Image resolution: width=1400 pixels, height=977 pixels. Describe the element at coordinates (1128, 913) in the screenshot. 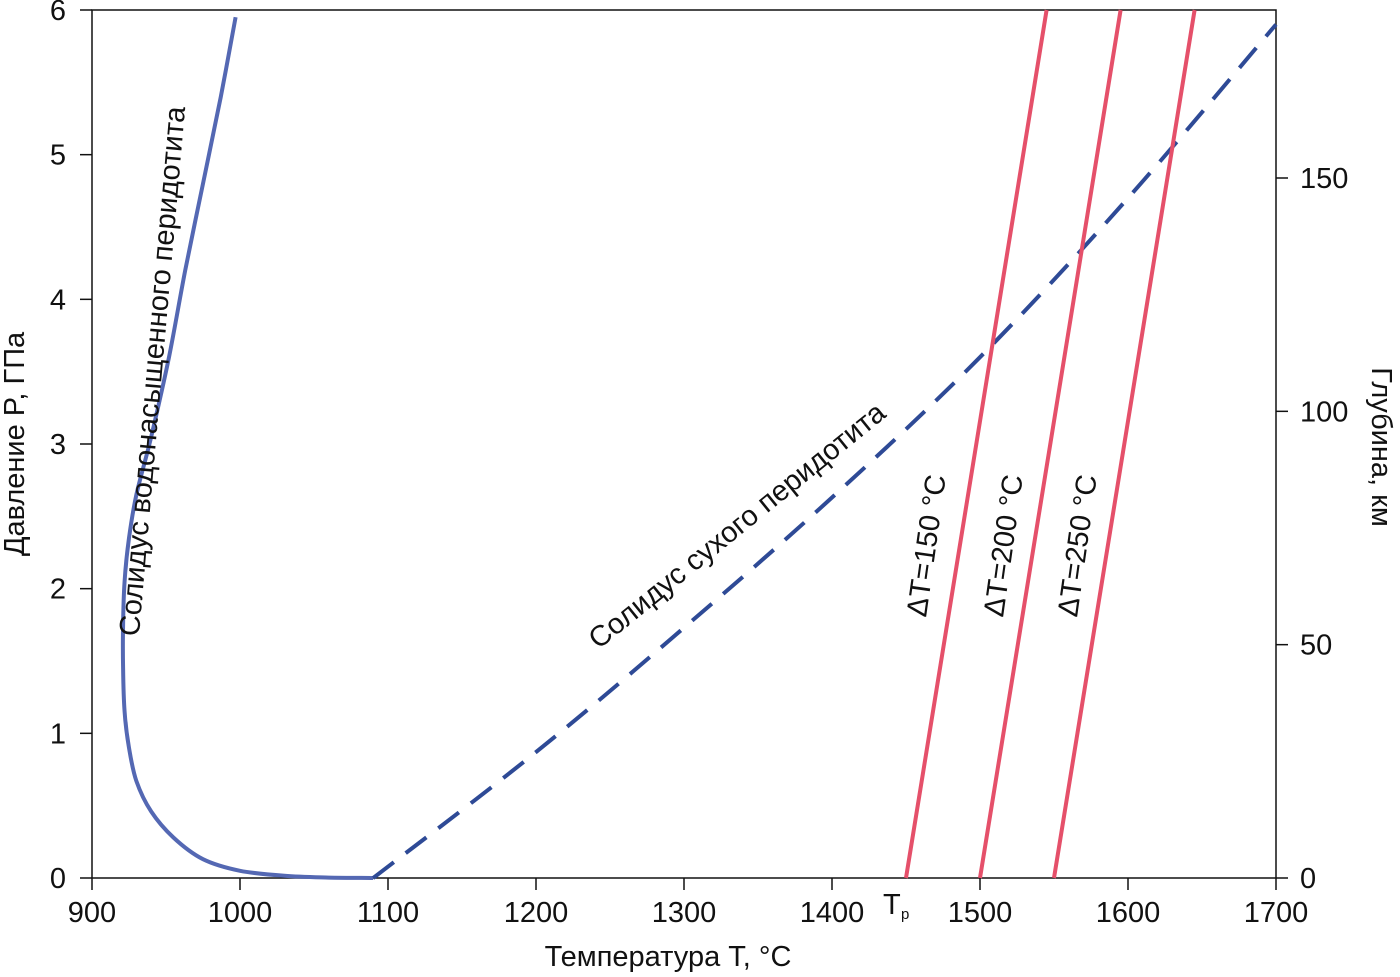

I see `x-tick-label: 1600` at that location.